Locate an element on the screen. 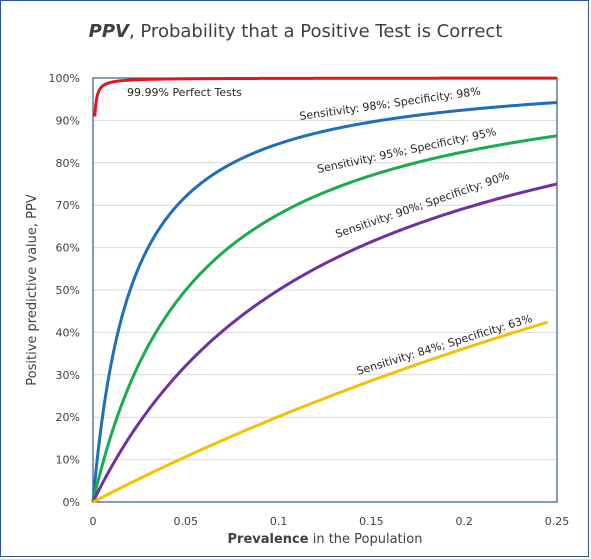 Image resolution: width=591 pixels, height=559 pixels. series-label-1: Sensitivity: 98%; Specificity: 98% is located at coordinates (390, 104).